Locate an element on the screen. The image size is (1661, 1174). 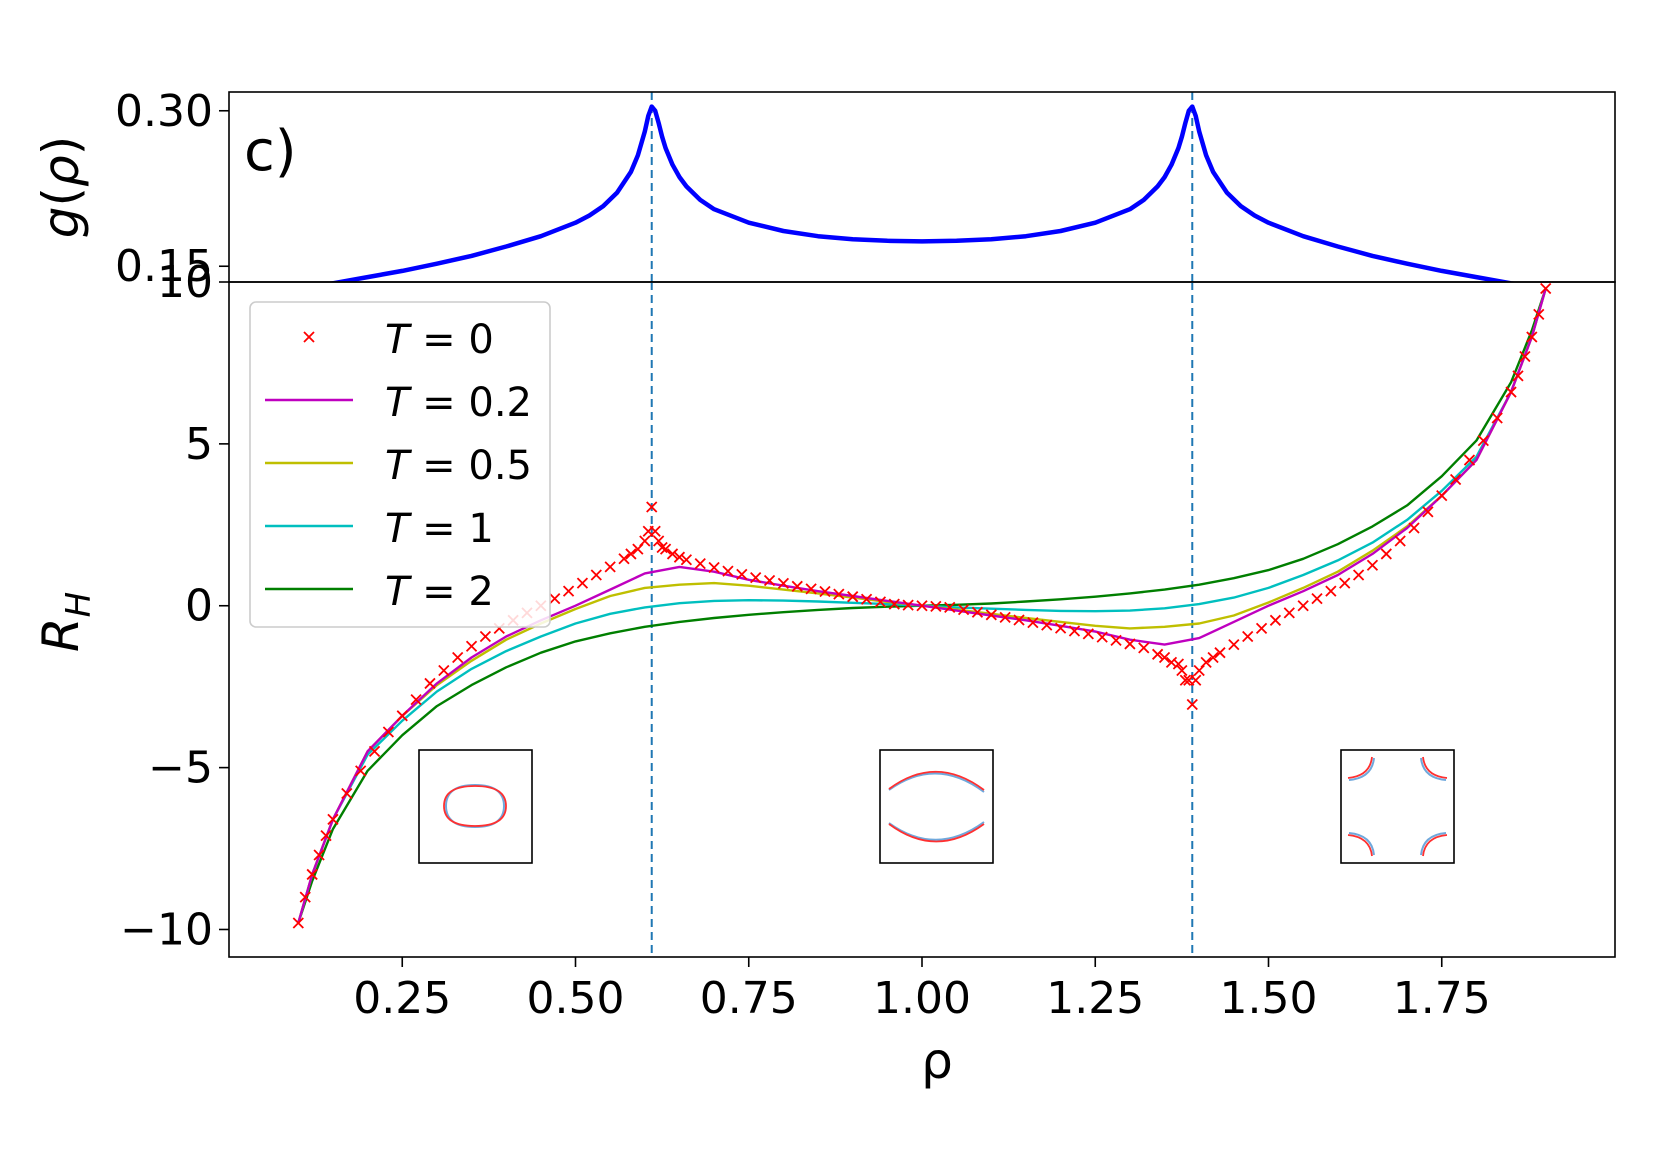
top-y-label-paren: ( is located at coordinates (61, 197).